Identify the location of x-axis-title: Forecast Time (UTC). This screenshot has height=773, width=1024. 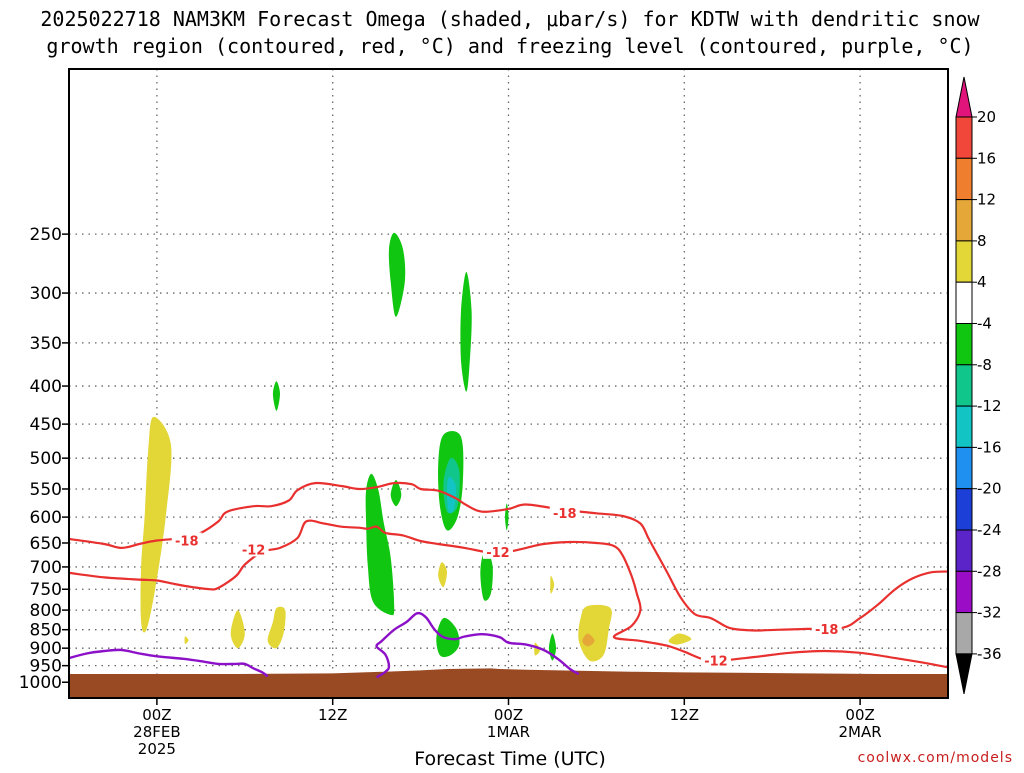
(509, 758).